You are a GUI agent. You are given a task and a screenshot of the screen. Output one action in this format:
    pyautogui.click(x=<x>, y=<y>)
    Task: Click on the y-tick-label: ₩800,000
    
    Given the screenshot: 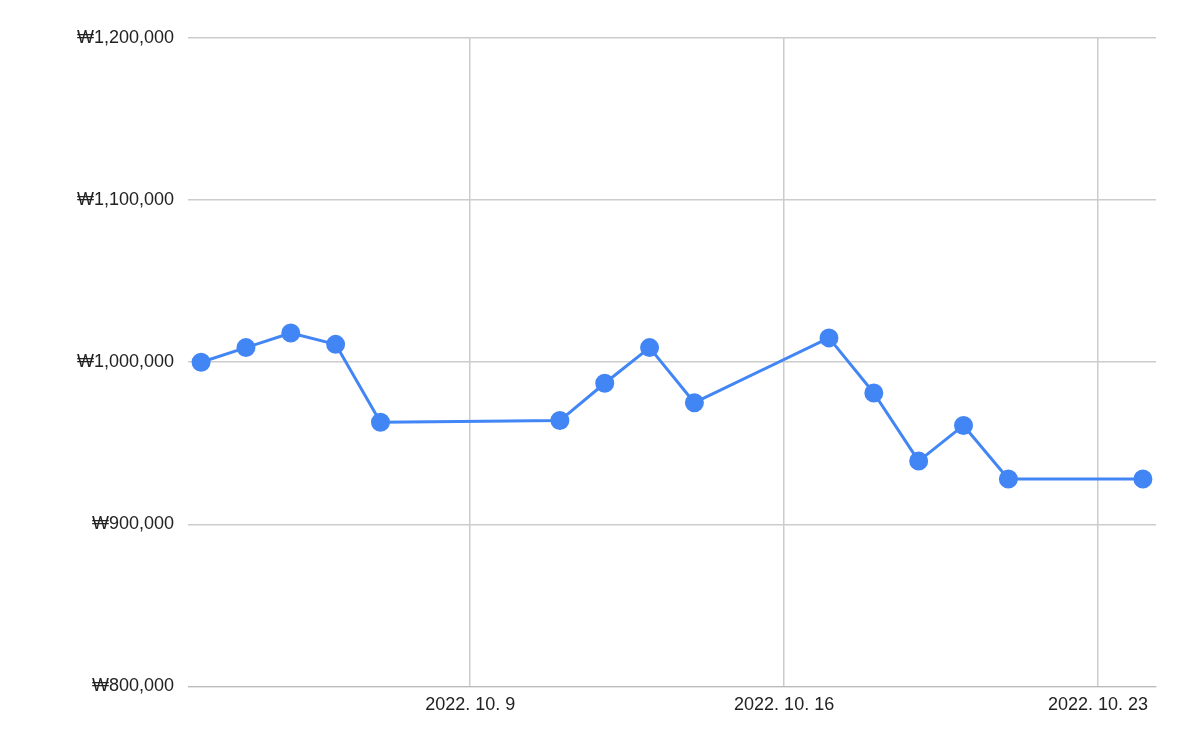 What is the action you would take?
    pyautogui.click(x=132, y=685)
    